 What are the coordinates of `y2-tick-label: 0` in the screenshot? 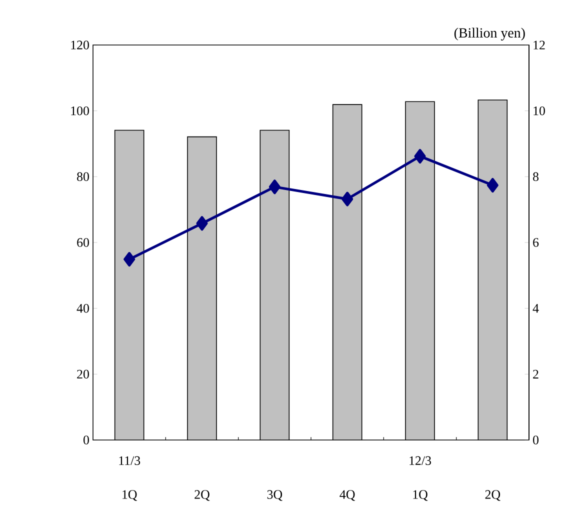 It's located at (536, 440).